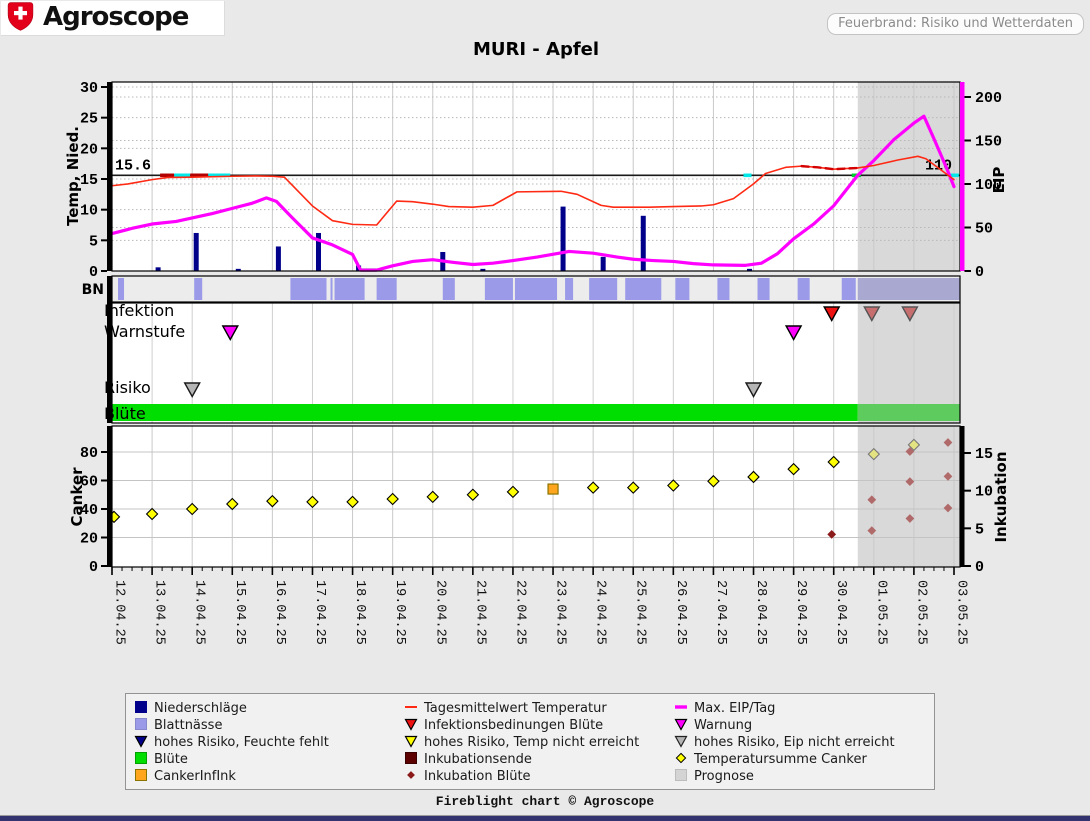 The image size is (1090, 821). I want to click on date-label: 24.04.25, so click(600, 612).